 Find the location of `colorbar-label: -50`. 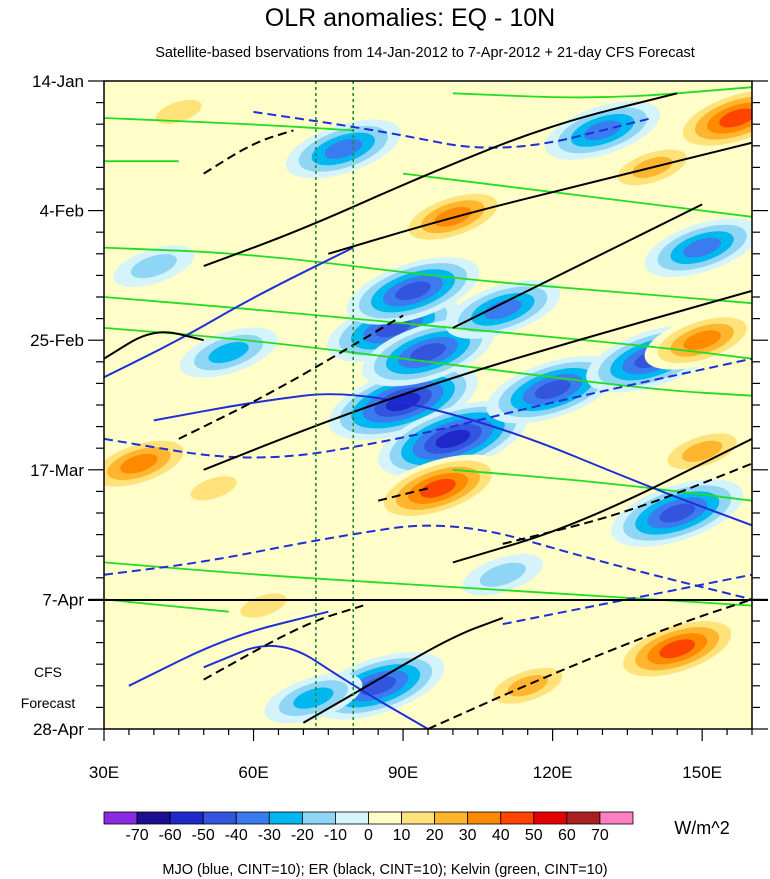

colorbar-label: -50 is located at coordinates (203, 835).